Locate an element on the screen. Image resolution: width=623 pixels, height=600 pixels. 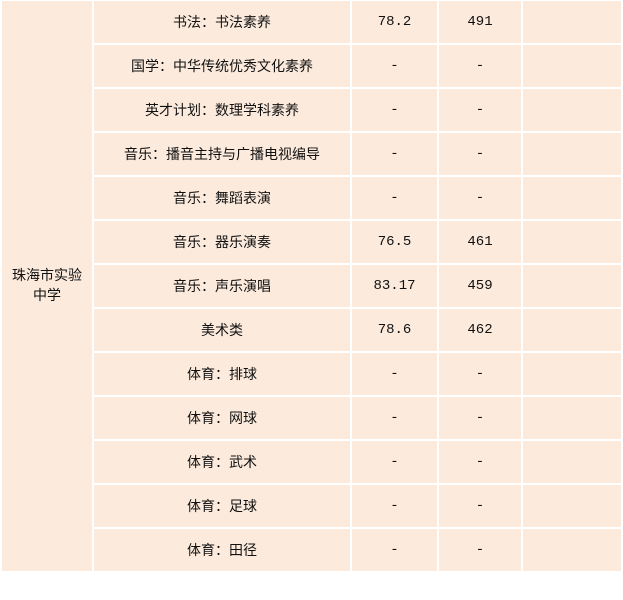
table-row: 体育：排球 - - is located at coordinates (312, 374).